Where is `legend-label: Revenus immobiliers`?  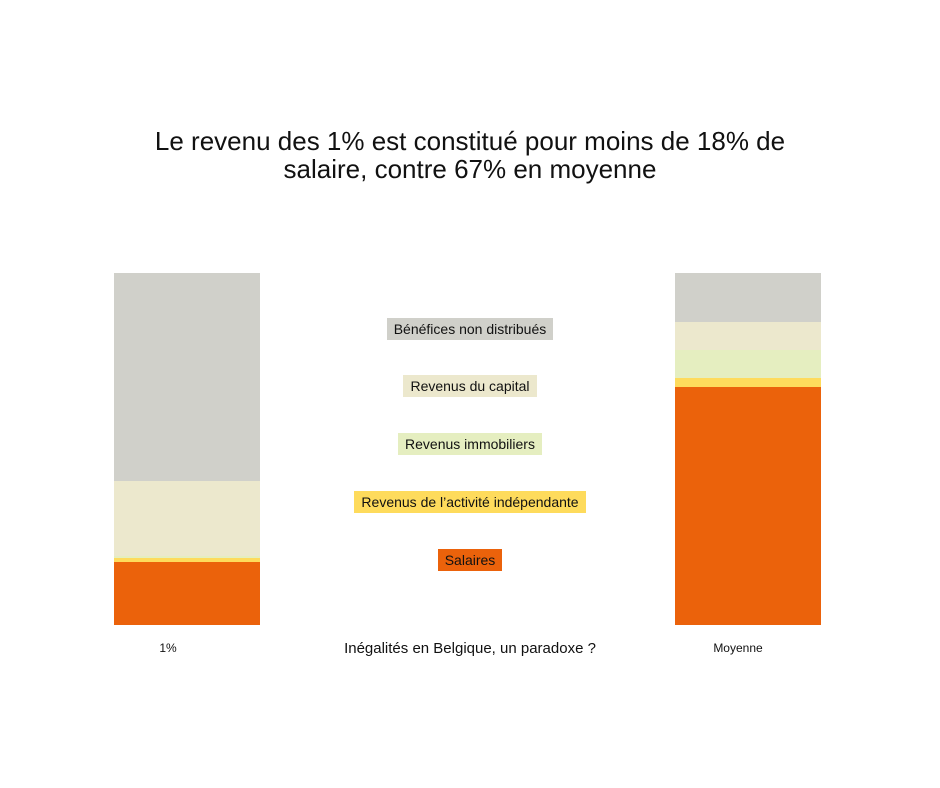
legend-label: Revenus immobiliers is located at coordinates (470, 444).